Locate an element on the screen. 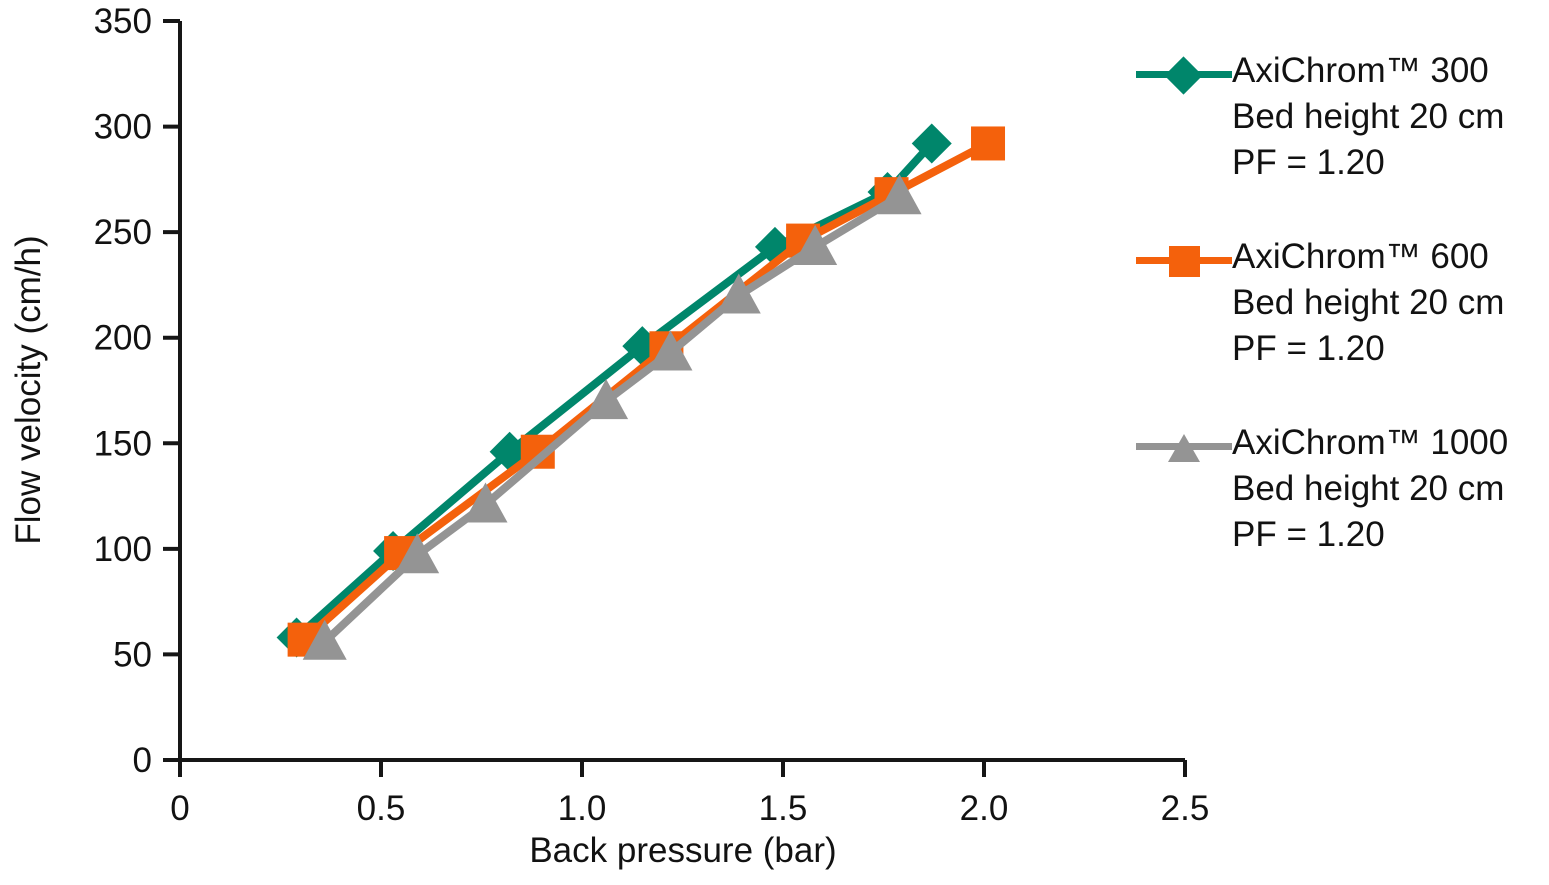 This screenshot has width=1549, height=885. legend-entry-axichrom-300: AxiChrom™ 300 Bed height 20 cm PF = 1.20 is located at coordinates (1342, 117).